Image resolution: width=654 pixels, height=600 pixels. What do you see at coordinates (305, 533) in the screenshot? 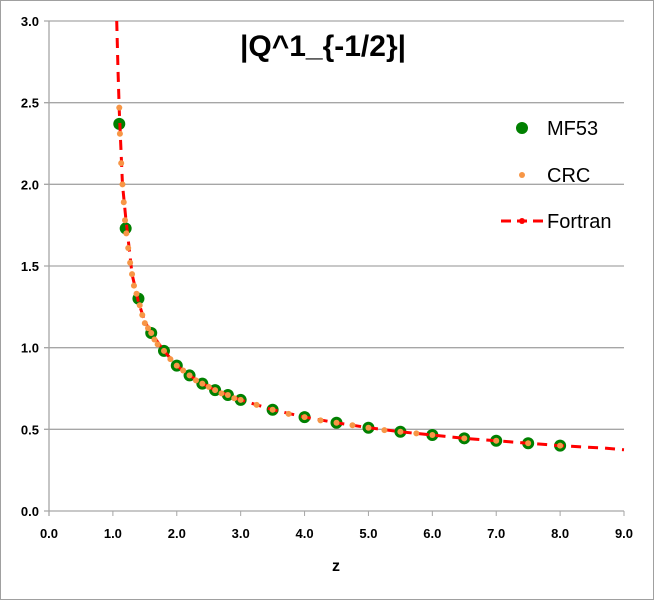
I see `x-tick-label: 4.0` at bounding box center [305, 533].